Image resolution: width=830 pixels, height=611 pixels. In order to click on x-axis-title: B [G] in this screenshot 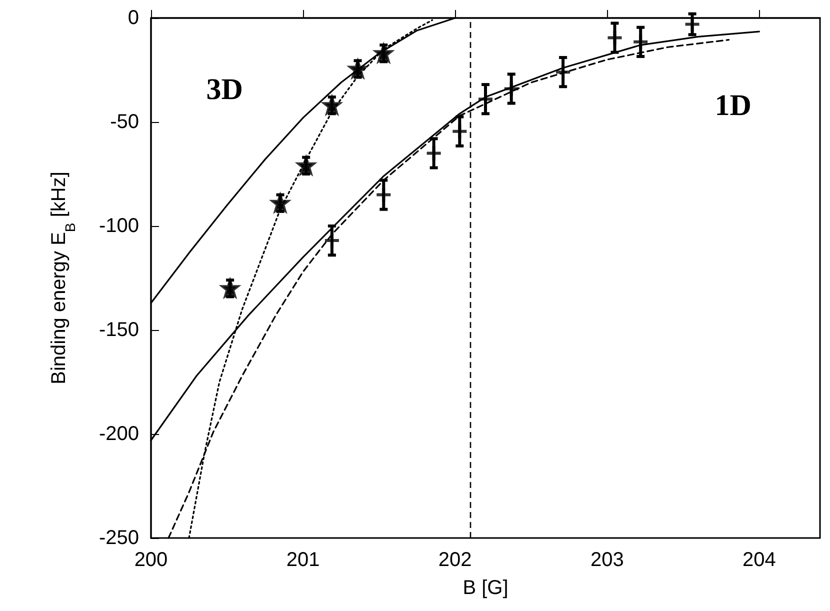, I will do `click(485, 588)`.